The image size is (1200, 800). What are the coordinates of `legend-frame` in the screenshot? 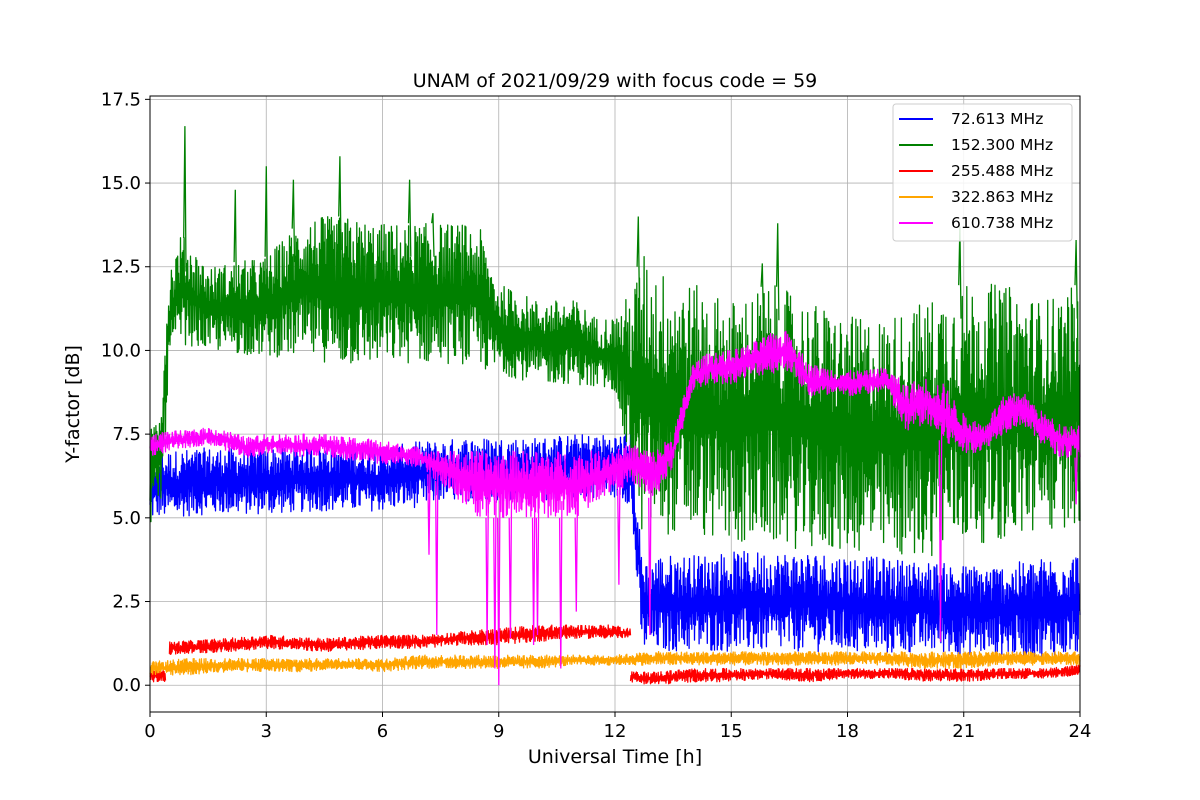 It's located at (982, 172).